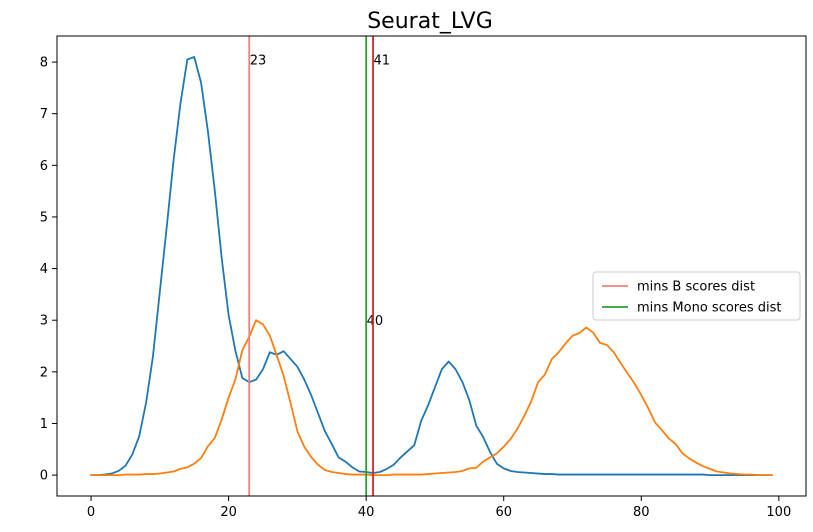 This screenshot has width=813, height=532. What do you see at coordinates (44, 114) in the screenshot?
I see `y-tick-label: 7` at bounding box center [44, 114].